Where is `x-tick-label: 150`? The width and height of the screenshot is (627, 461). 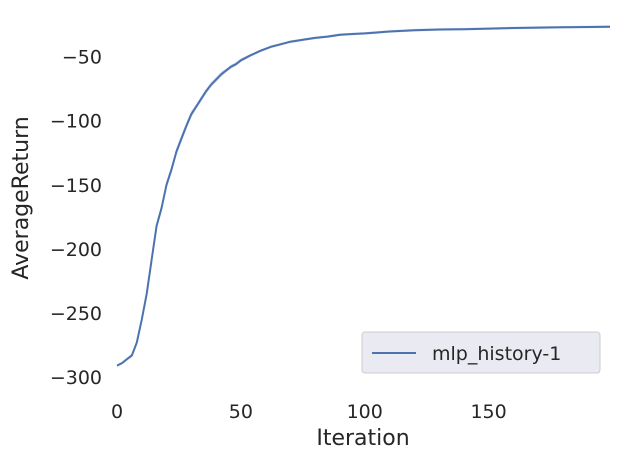
x-tick-label: 150 is located at coordinates (488, 412).